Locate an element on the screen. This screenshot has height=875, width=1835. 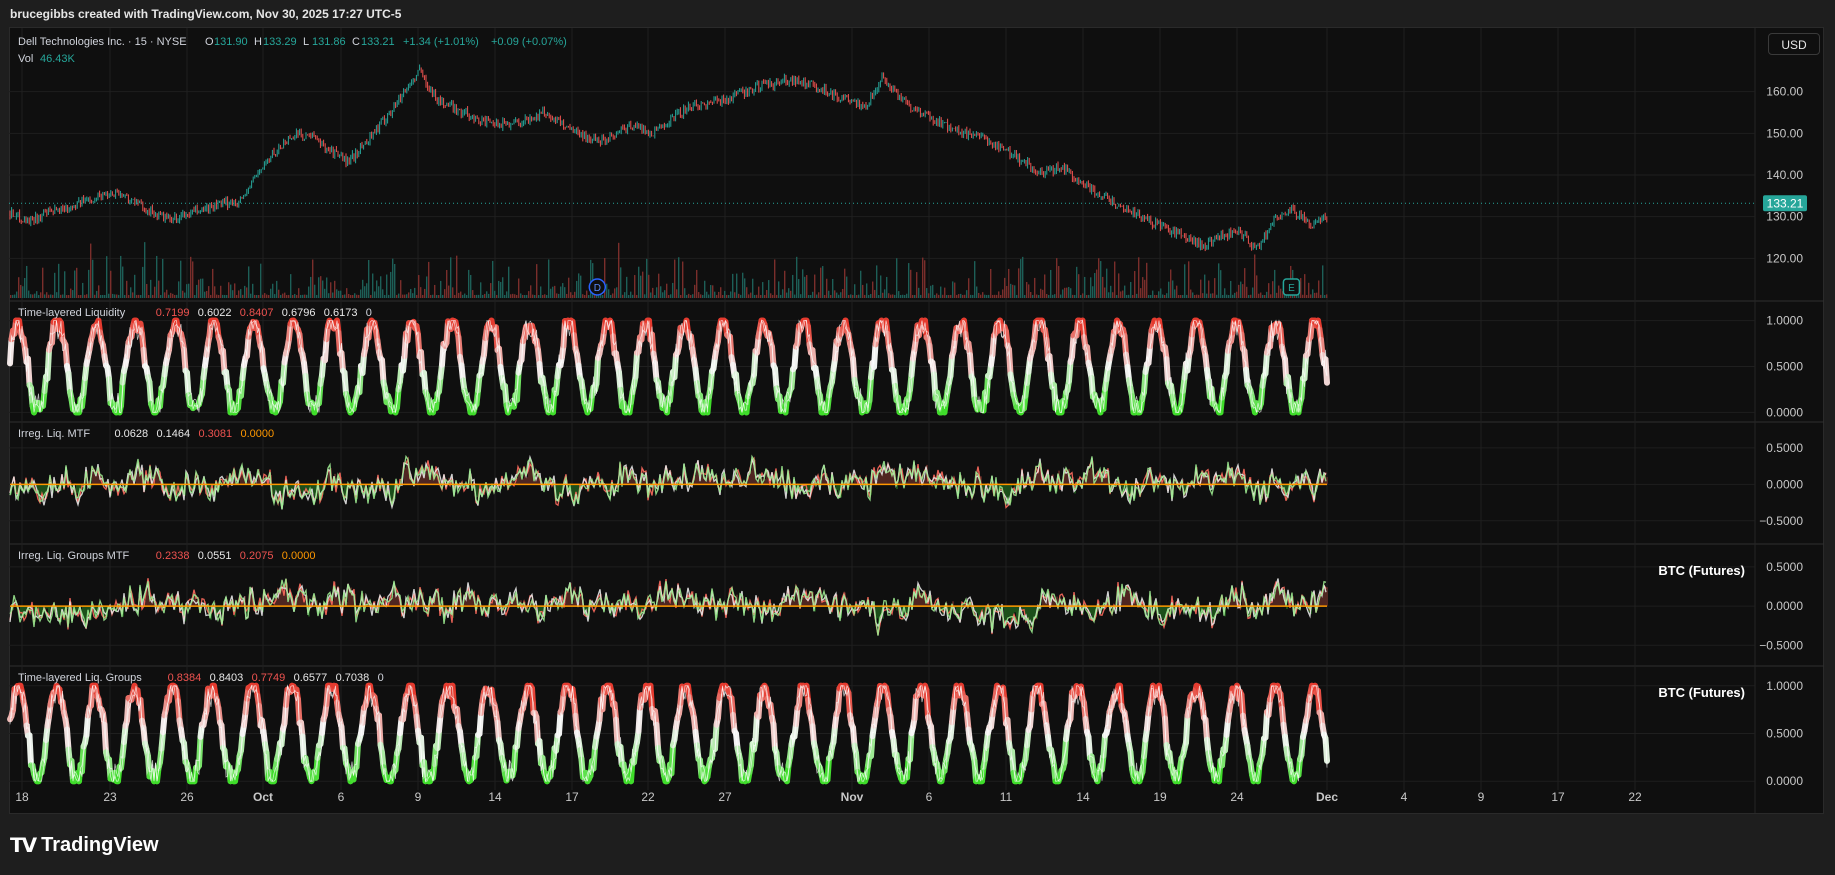
event-marker-label: E is located at coordinates (1291, 288).